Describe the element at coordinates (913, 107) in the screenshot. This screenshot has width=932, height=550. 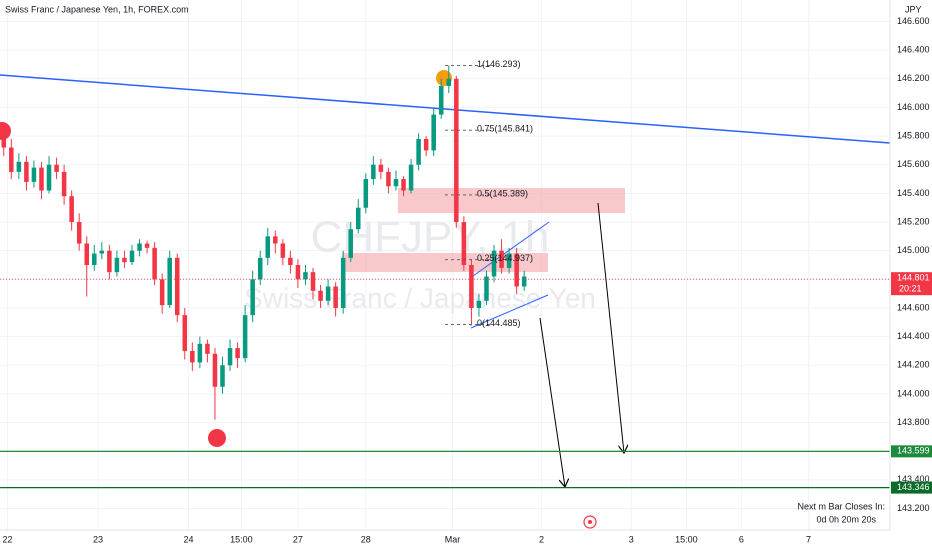
I see `y-tick-label: 146.000` at that location.